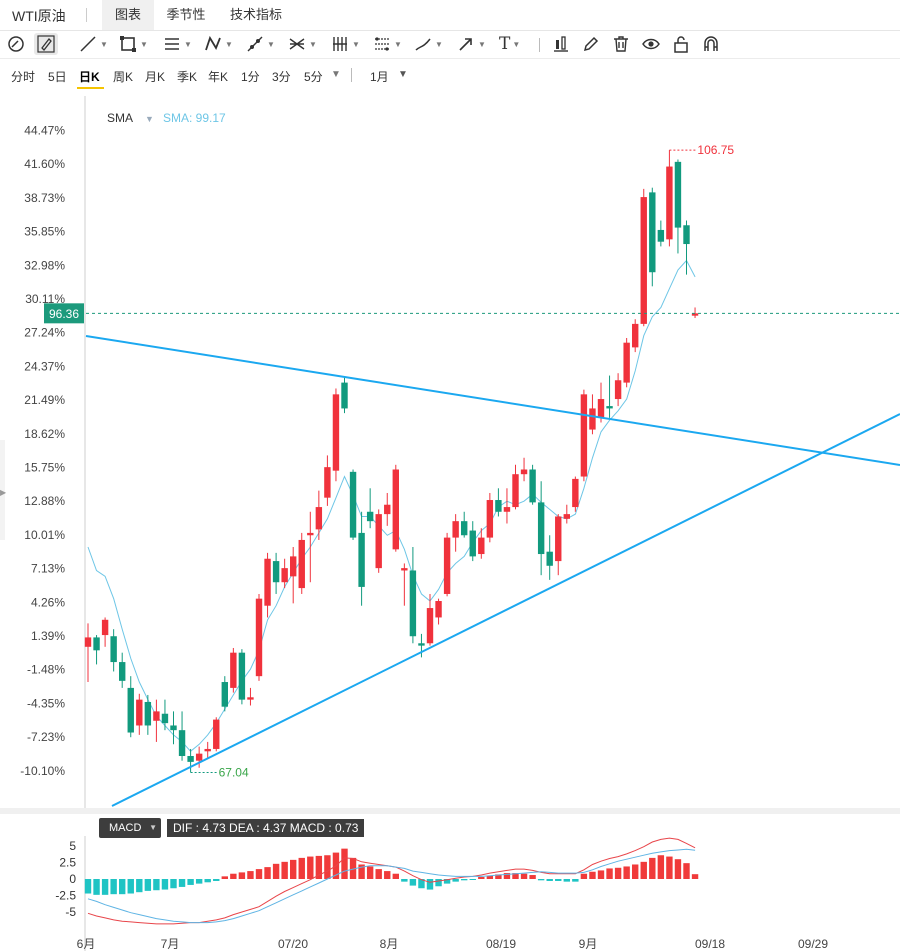  Describe the element at coordinates (266, 828) in the screenshot. I see `macd-values: DIF : 4.73 DEA : 4.37 MACD : 0.73` at that location.